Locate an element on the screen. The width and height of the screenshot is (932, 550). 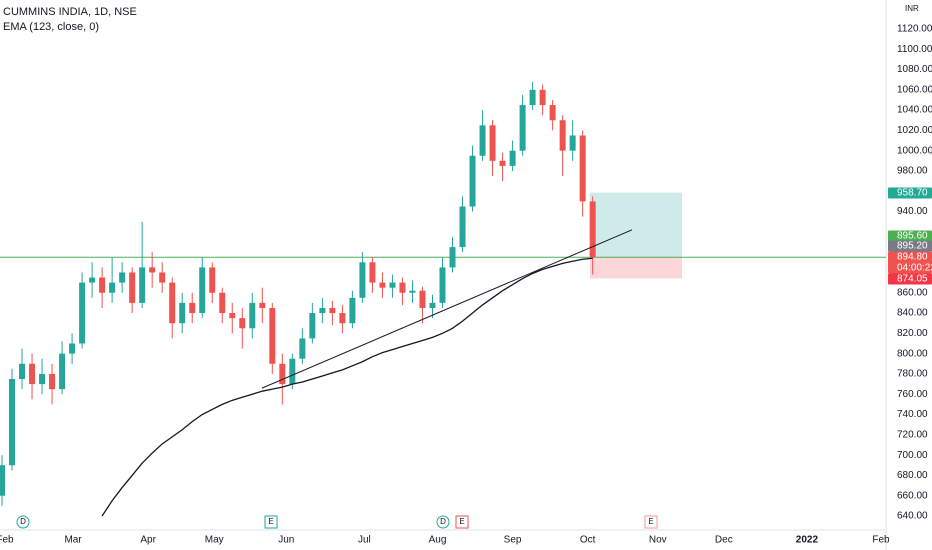
x-tick-label: 2022 is located at coordinates (807, 540).